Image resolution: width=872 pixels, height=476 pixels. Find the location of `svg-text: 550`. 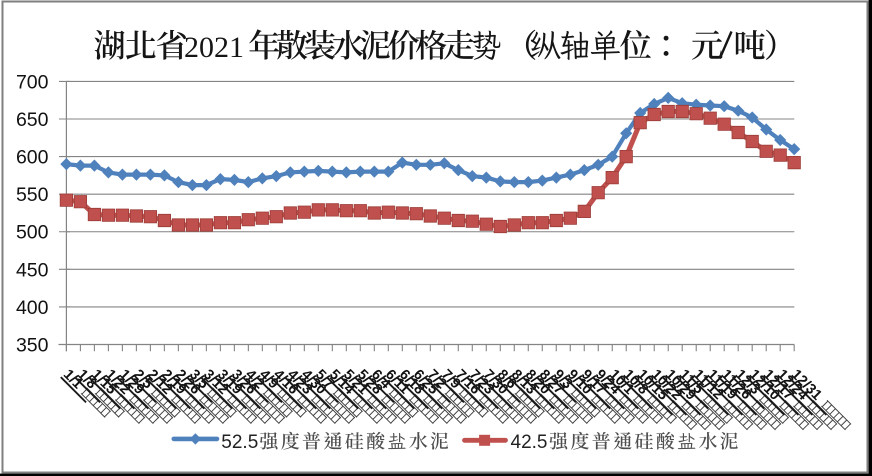

svg-text: 550 is located at coordinates (32, 195).